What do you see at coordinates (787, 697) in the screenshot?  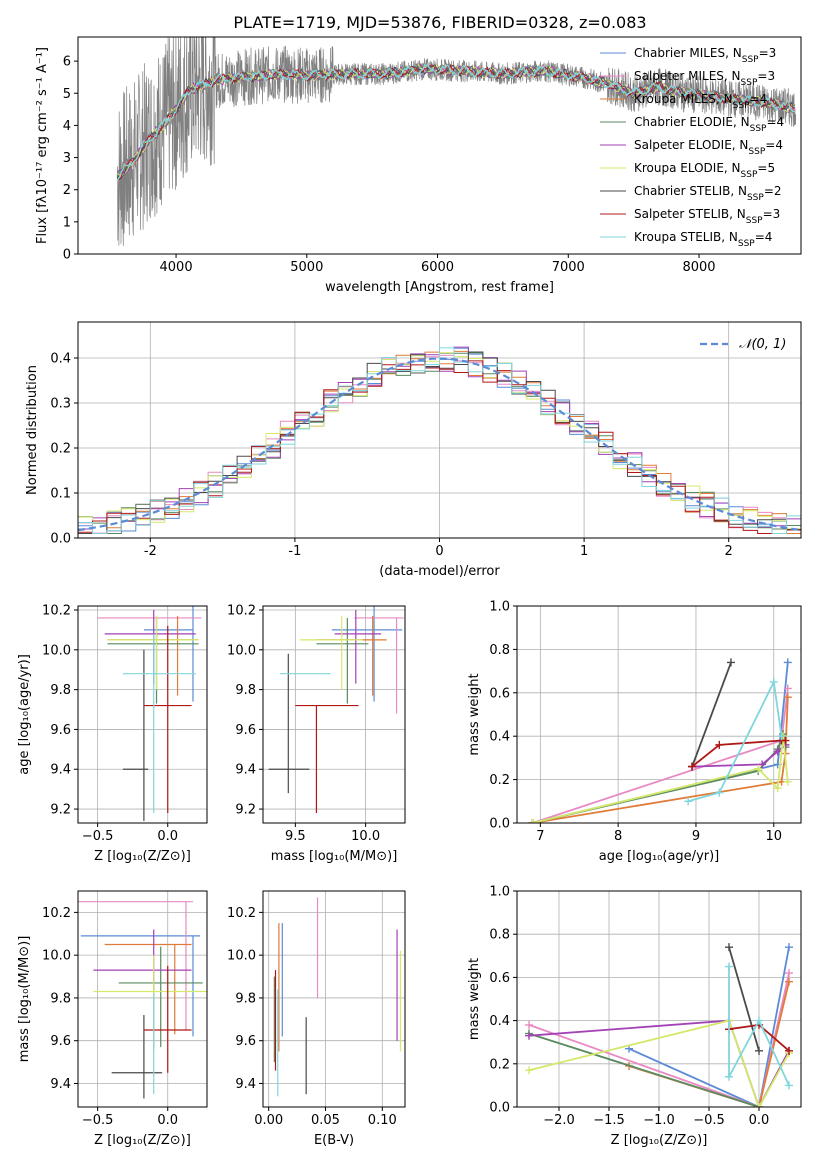 I see `weight-marker-k_miles` at bounding box center [787, 697].